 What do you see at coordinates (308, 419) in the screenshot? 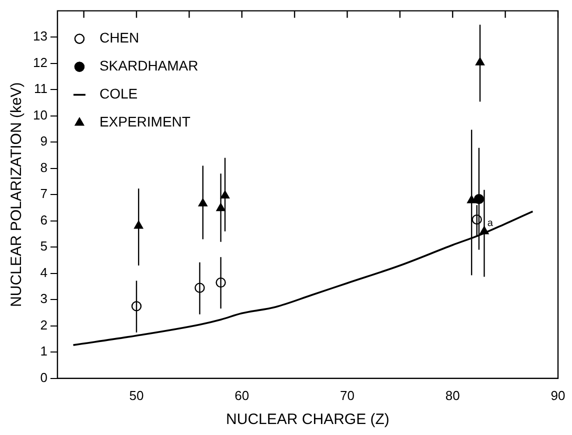
I see `x-axis-title: NUCLEAR CHARGE (Z)` at bounding box center [308, 419].